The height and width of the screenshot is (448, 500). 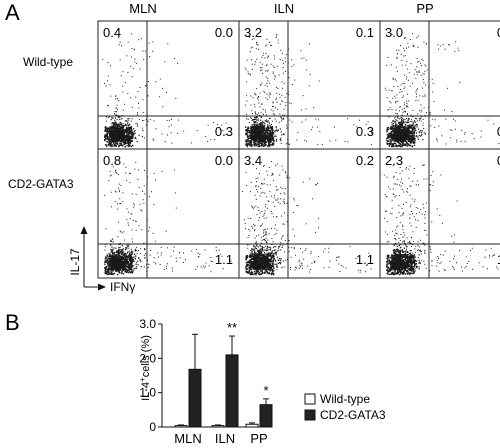 I want to click on dot-plot-iln-cd2-gata3: 3.4 0.2 1.1, so click(x=309, y=213).